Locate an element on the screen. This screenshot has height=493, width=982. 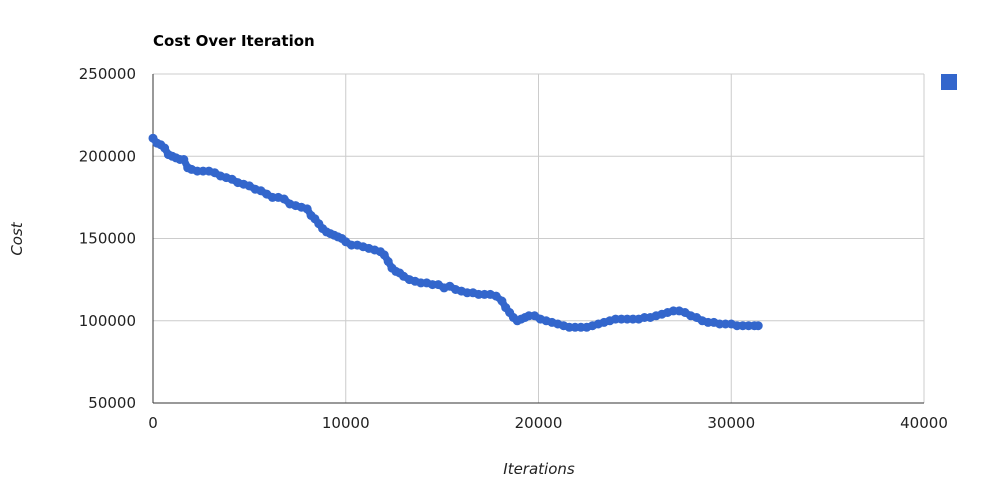
y-axis-label: Cost is located at coordinates (17, 238).